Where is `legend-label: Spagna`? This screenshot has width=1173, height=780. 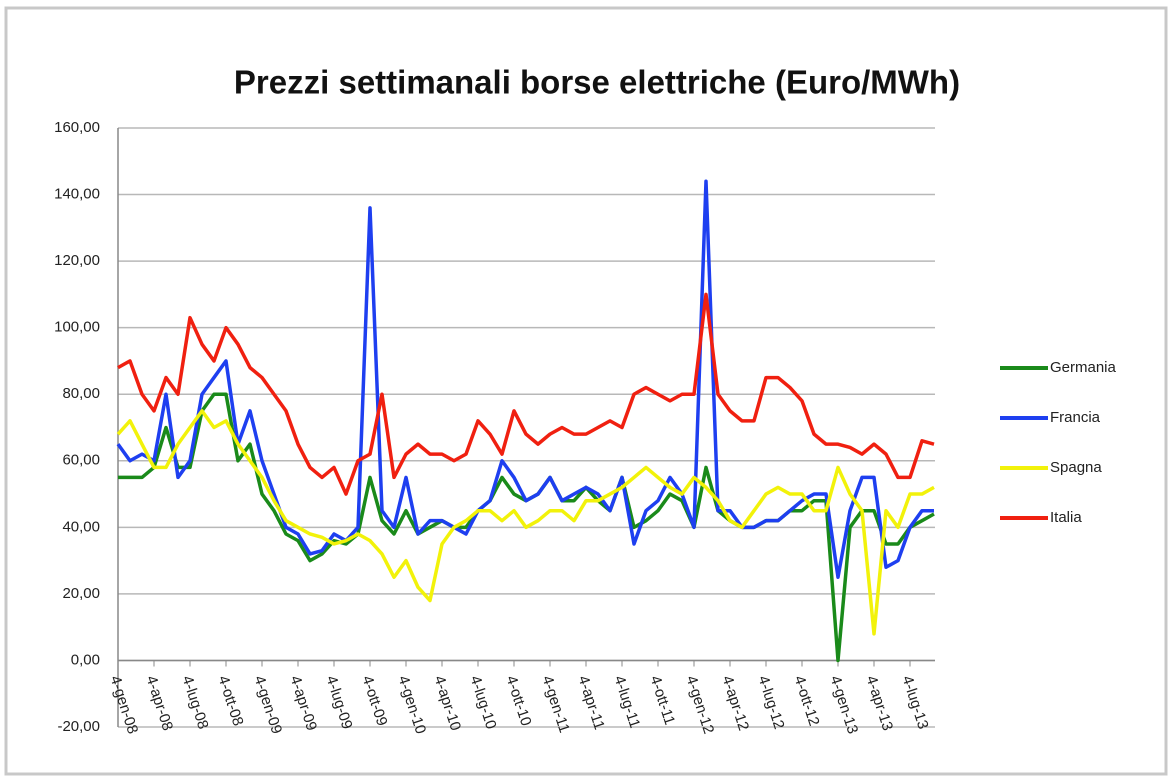
legend-label: Spagna is located at coordinates (1076, 467).